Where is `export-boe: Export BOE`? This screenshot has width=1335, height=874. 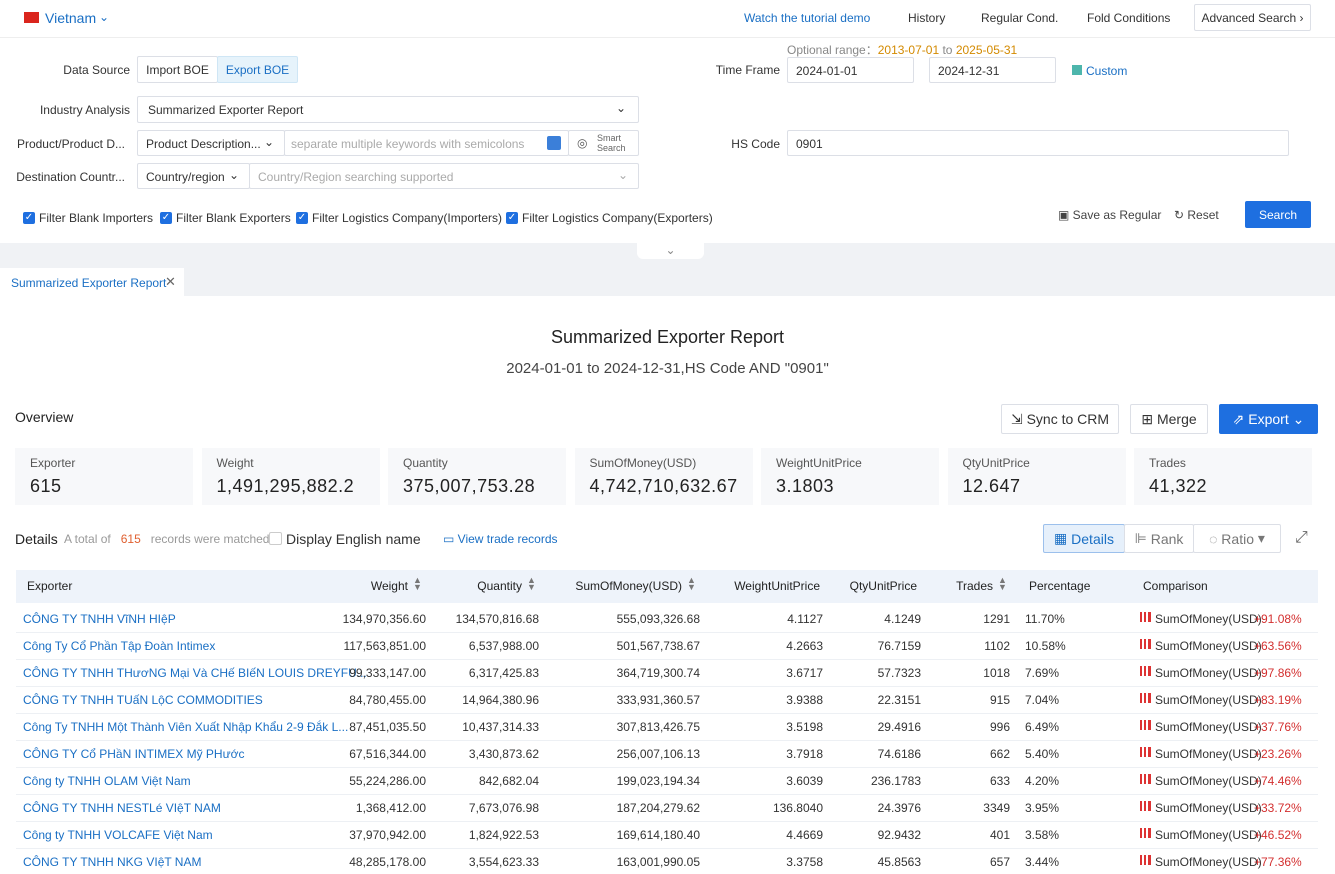 export-boe: Export BOE is located at coordinates (257, 69).